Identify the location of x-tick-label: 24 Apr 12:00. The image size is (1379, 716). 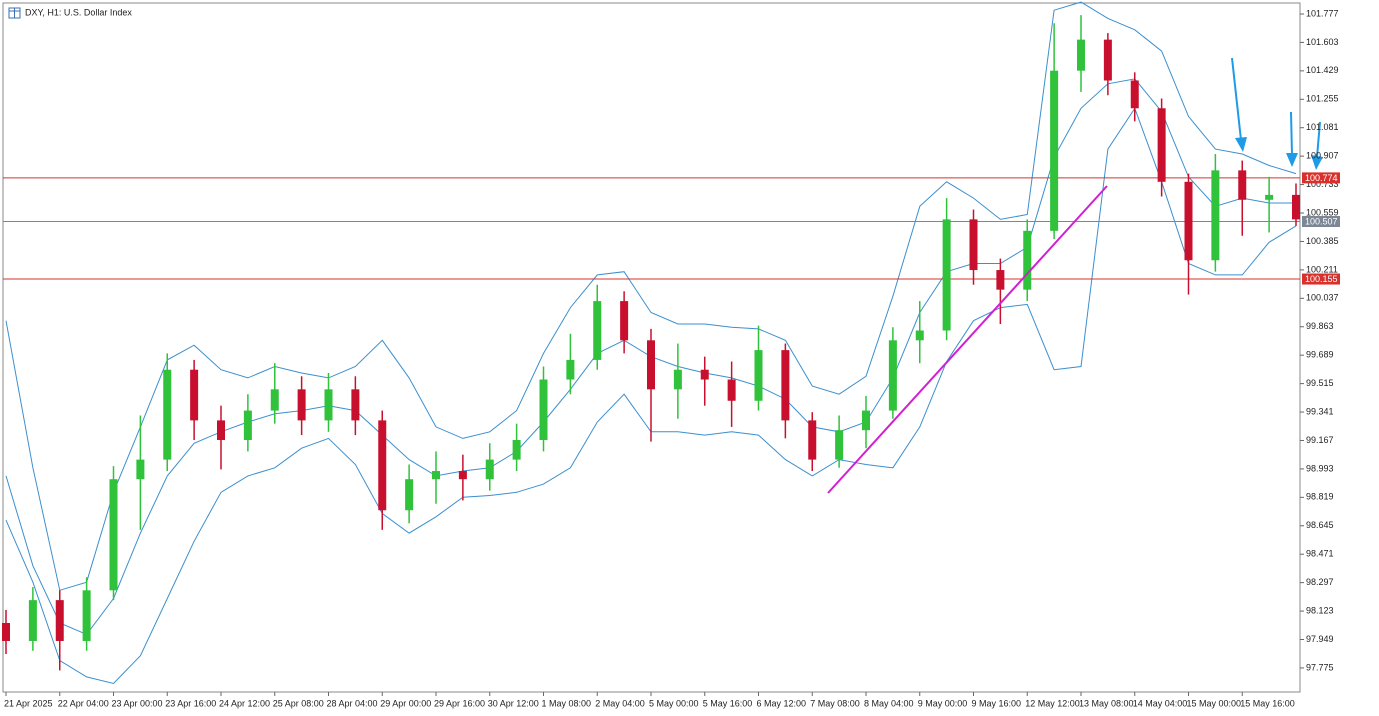
(244, 703).